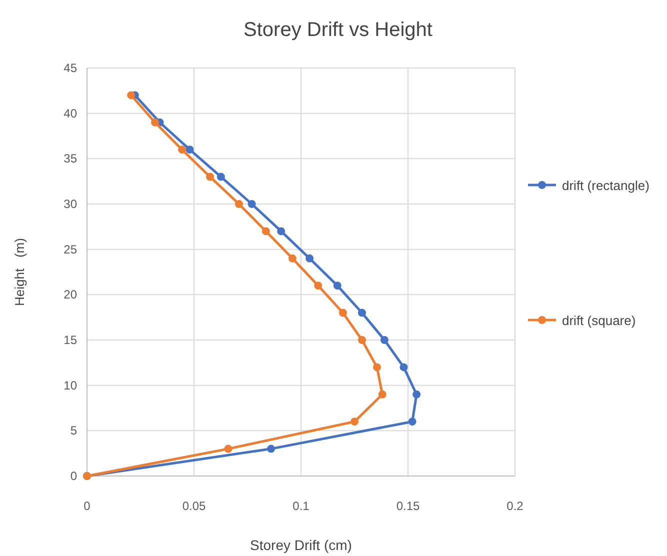 The width and height of the screenshot is (667, 556). I want to click on y-tick-label: 15, so click(71, 340).